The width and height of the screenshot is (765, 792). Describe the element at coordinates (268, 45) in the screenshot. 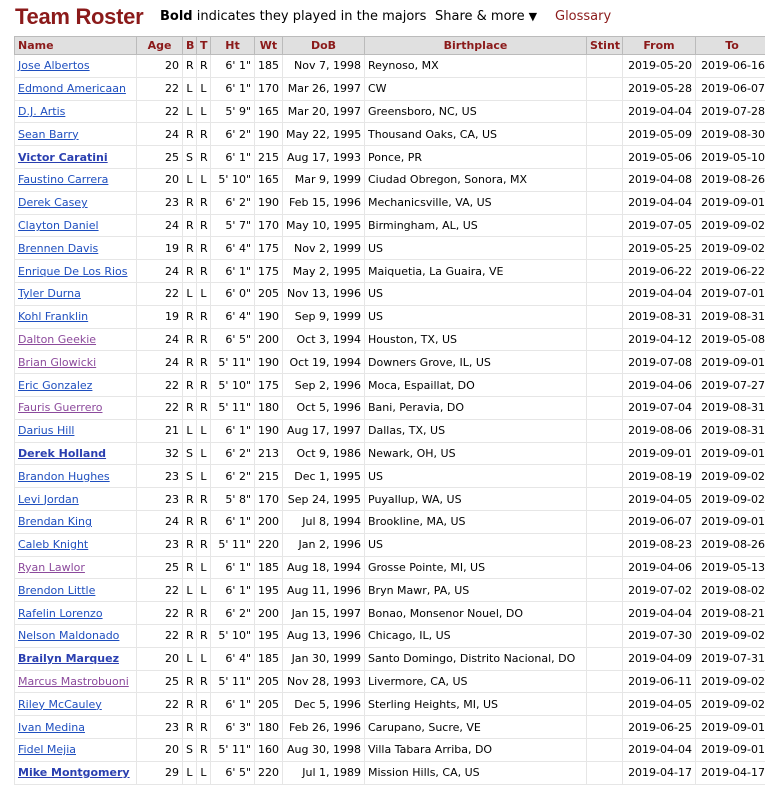

I see `column-header-weight: Wt` at that location.